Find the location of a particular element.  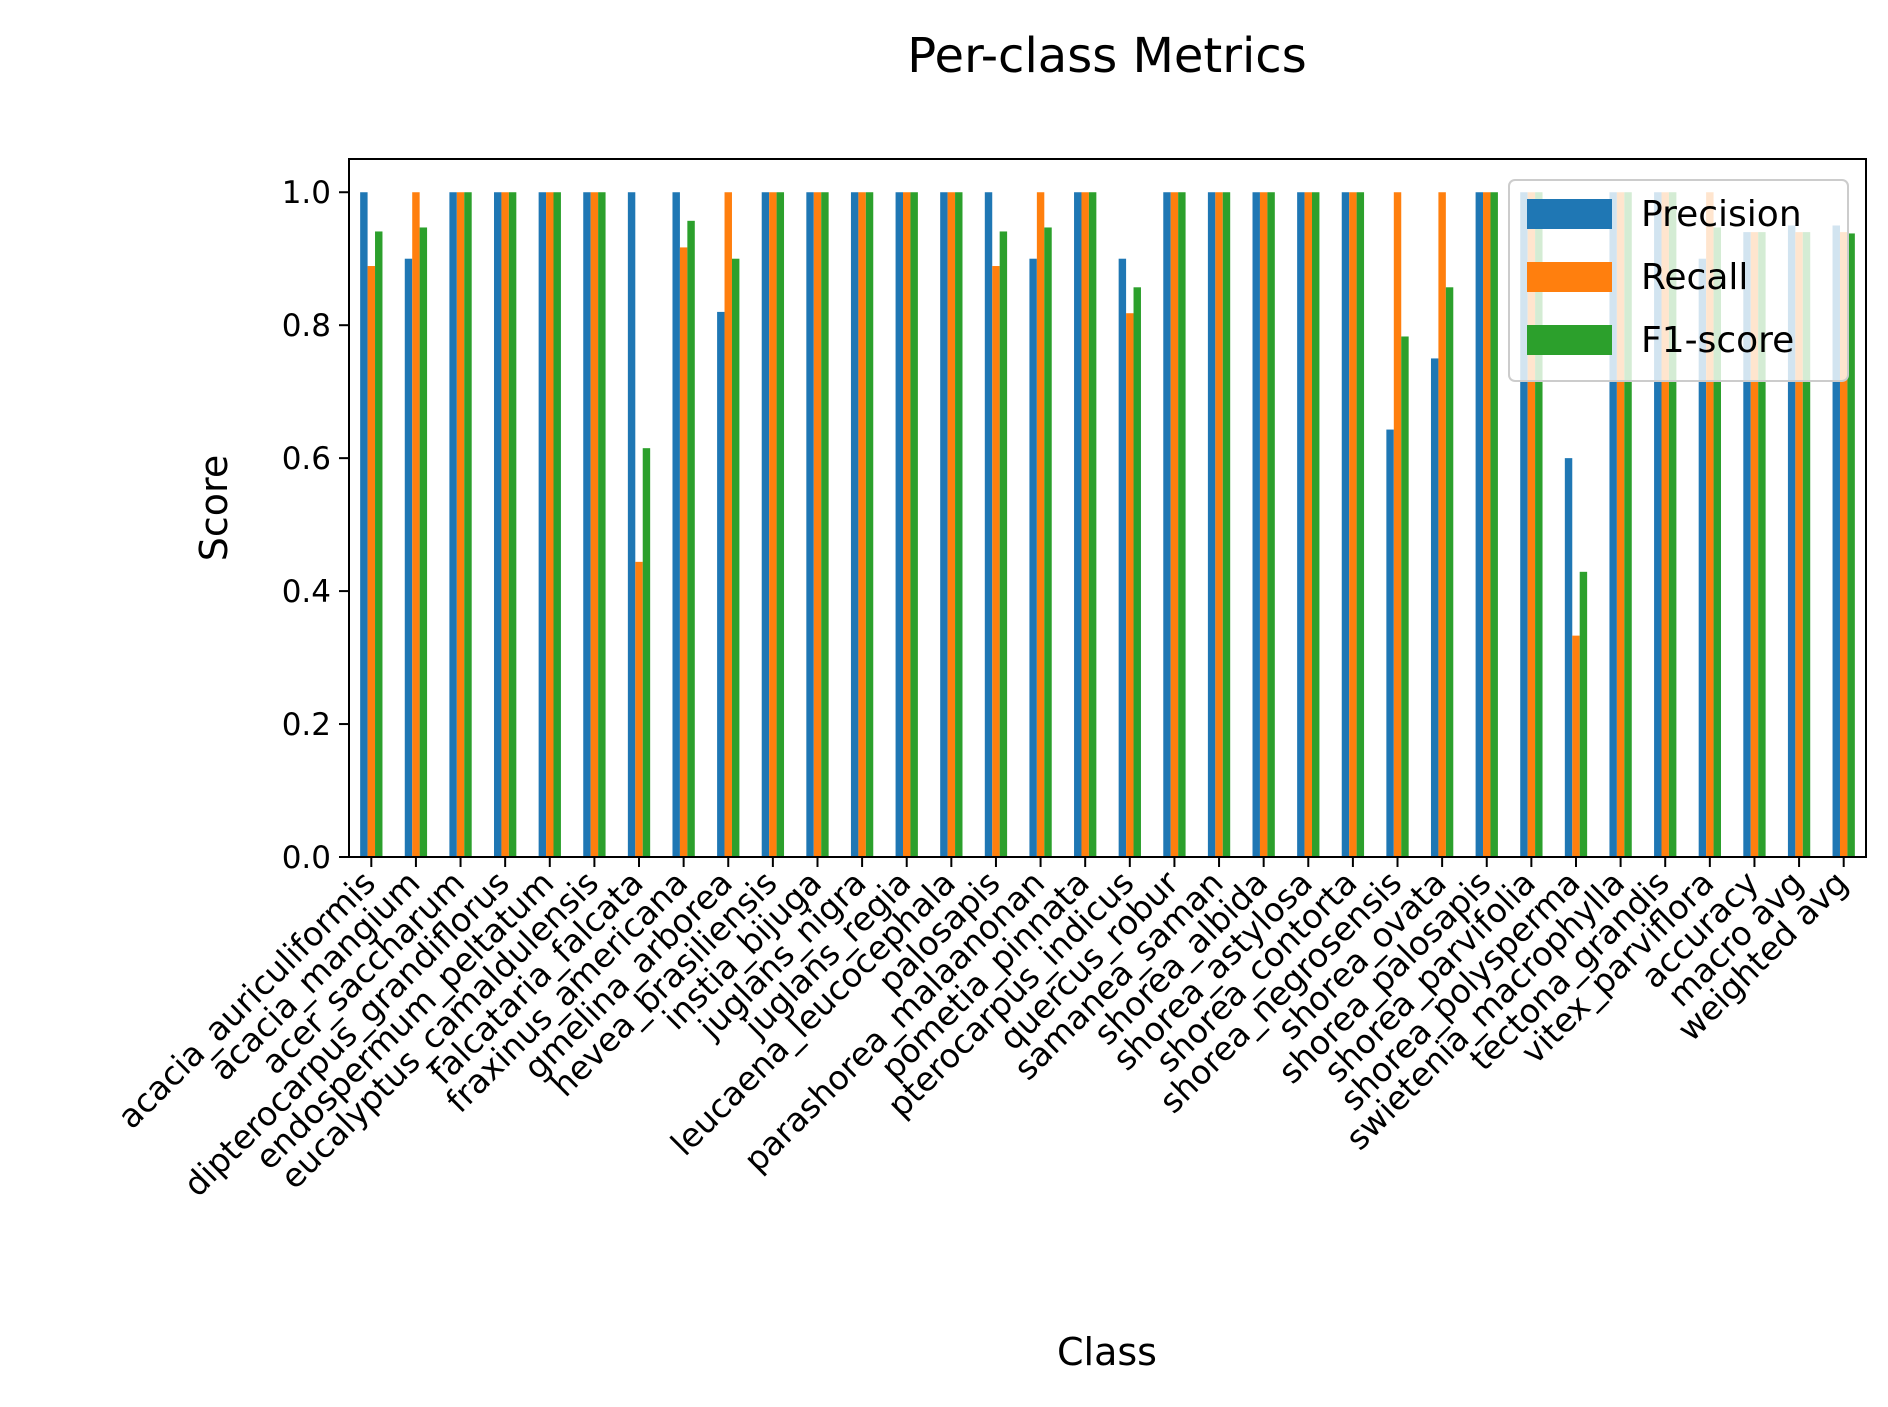

legend-label: Recall is located at coordinates (1694, 277).